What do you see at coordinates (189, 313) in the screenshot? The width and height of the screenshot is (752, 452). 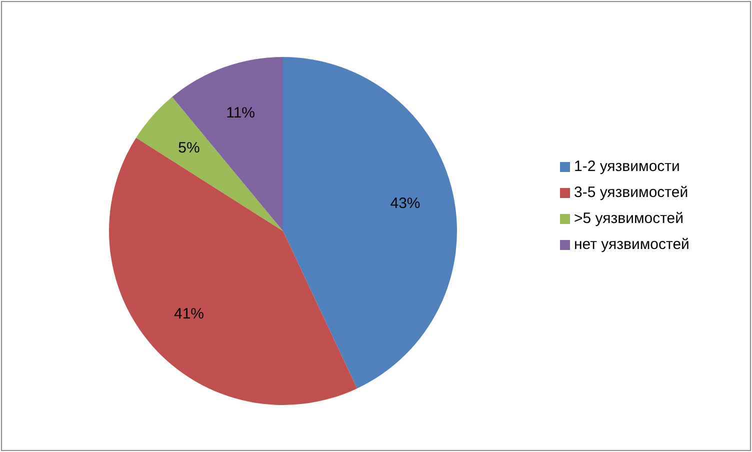 I see `data-label: 41%` at bounding box center [189, 313].